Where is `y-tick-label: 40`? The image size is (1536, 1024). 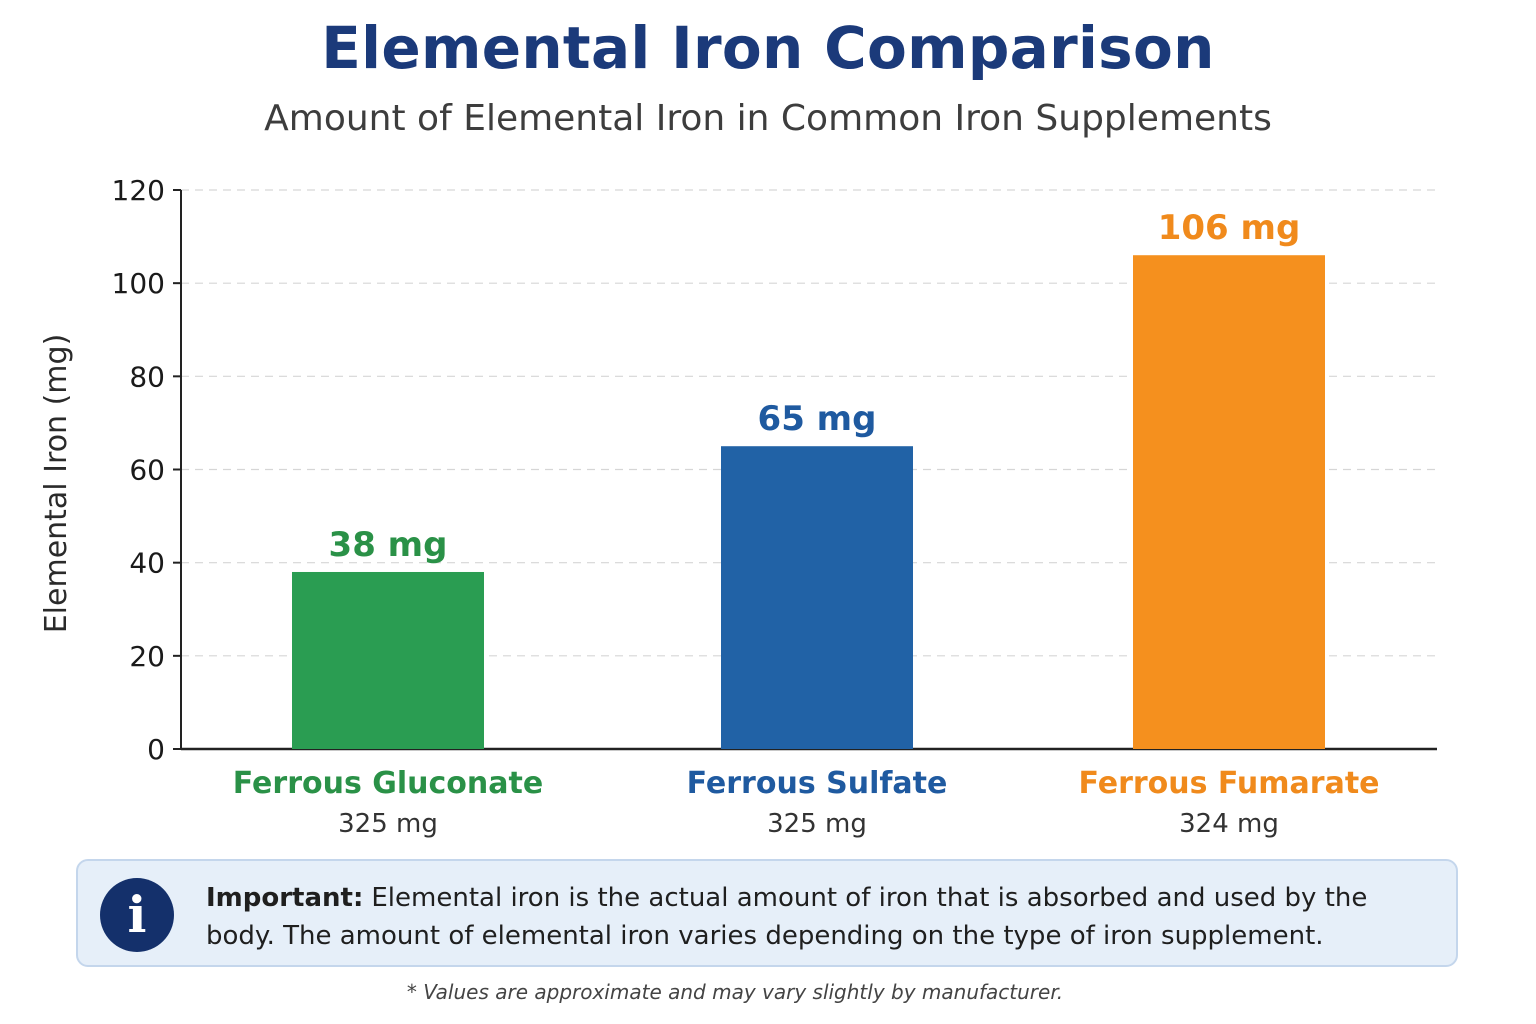 y-tick-label: 40 is located at coordinates (147, 563).